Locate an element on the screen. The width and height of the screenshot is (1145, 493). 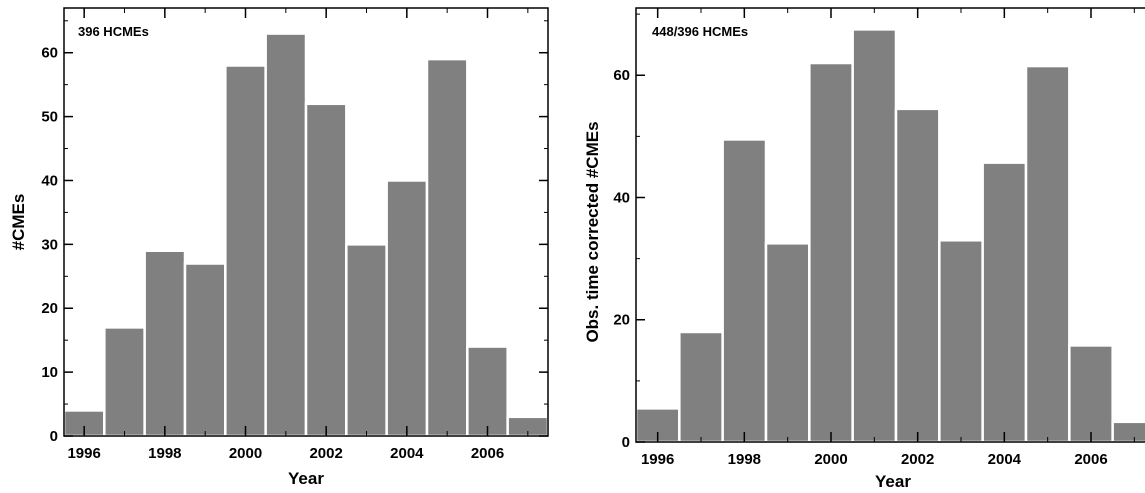
left-x-axis-title: Year is located at coordinates (306, 478).